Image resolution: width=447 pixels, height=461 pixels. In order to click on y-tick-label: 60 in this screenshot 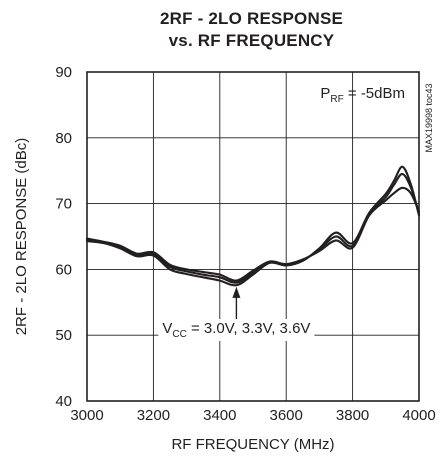, I will do `click(63, 269)`.